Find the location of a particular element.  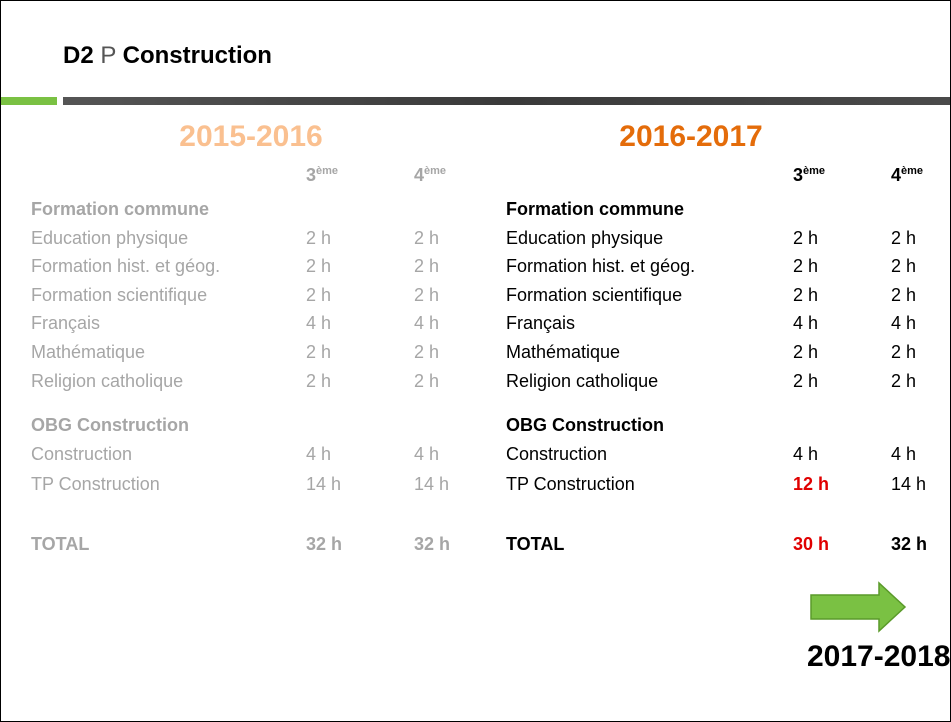

header-bar is located at coordinates (506, 101).